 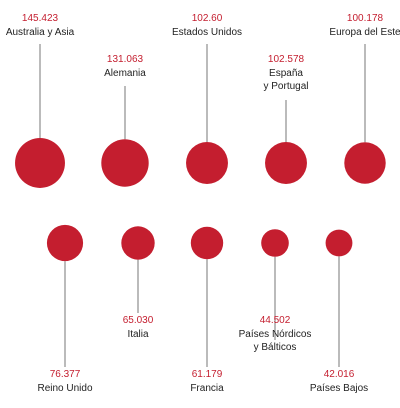 I want to click on category-label: Alemania, so click(x=125, y=73).